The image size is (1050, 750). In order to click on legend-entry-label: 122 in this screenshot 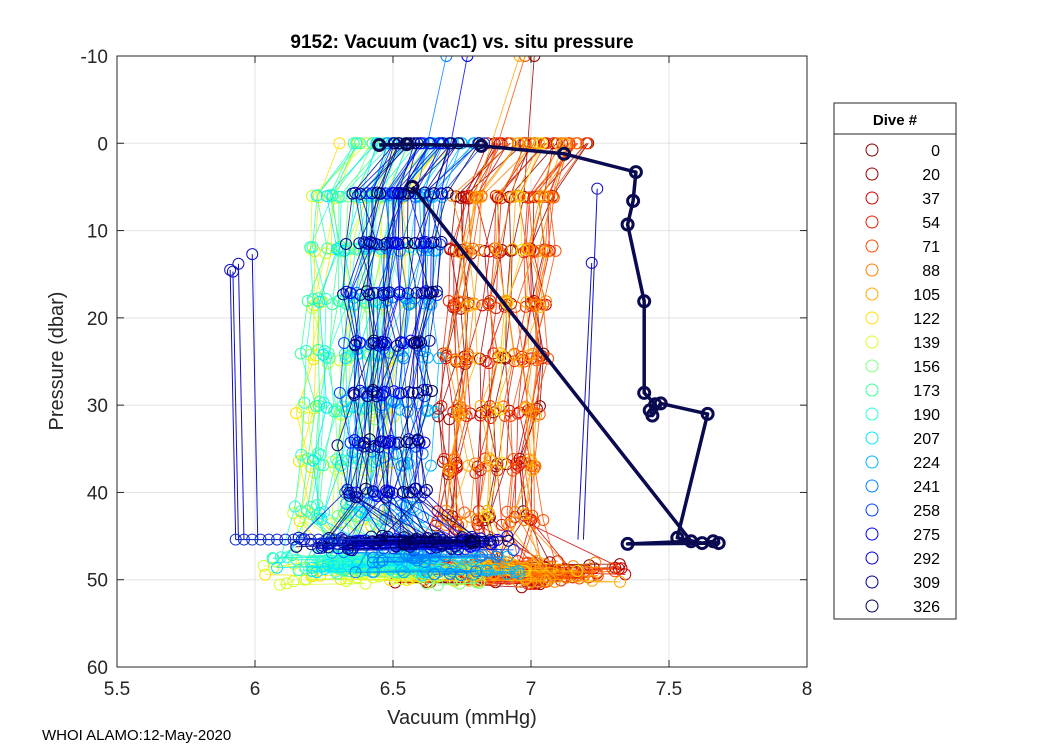, I will do `click(926, 319)`.